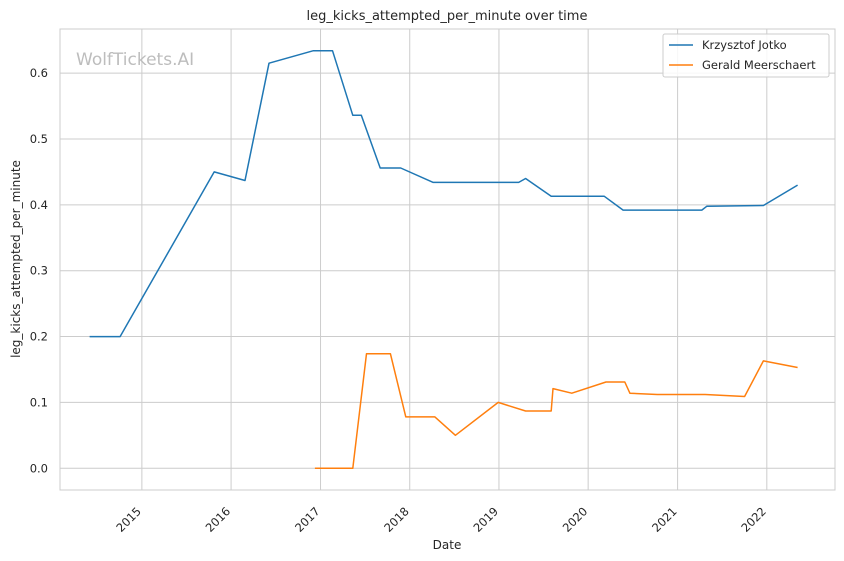  What do you see at coordinates (307, 519) in the screenshot?
I see `x-tick-label: 2017` at bounding box center [307, 519].